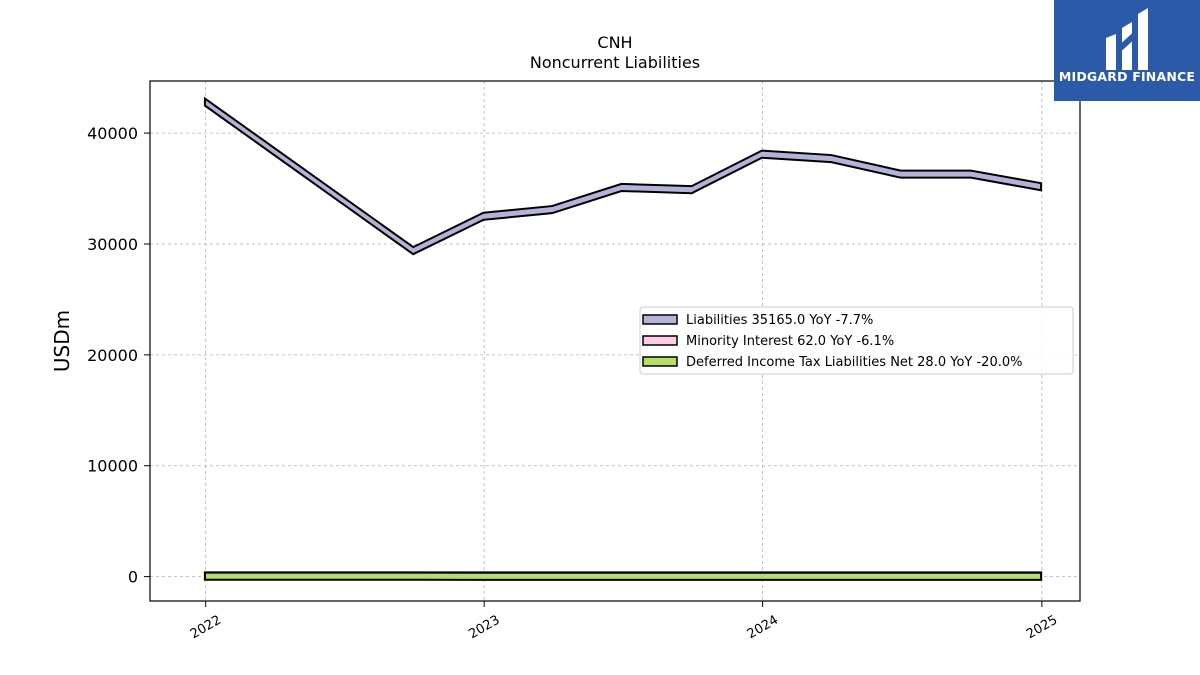 This screenshot has width=1200, height=675. Describe the element at coordinates (112, 355) in the screenshot. I see `y-tick-label: 20000` at that location.